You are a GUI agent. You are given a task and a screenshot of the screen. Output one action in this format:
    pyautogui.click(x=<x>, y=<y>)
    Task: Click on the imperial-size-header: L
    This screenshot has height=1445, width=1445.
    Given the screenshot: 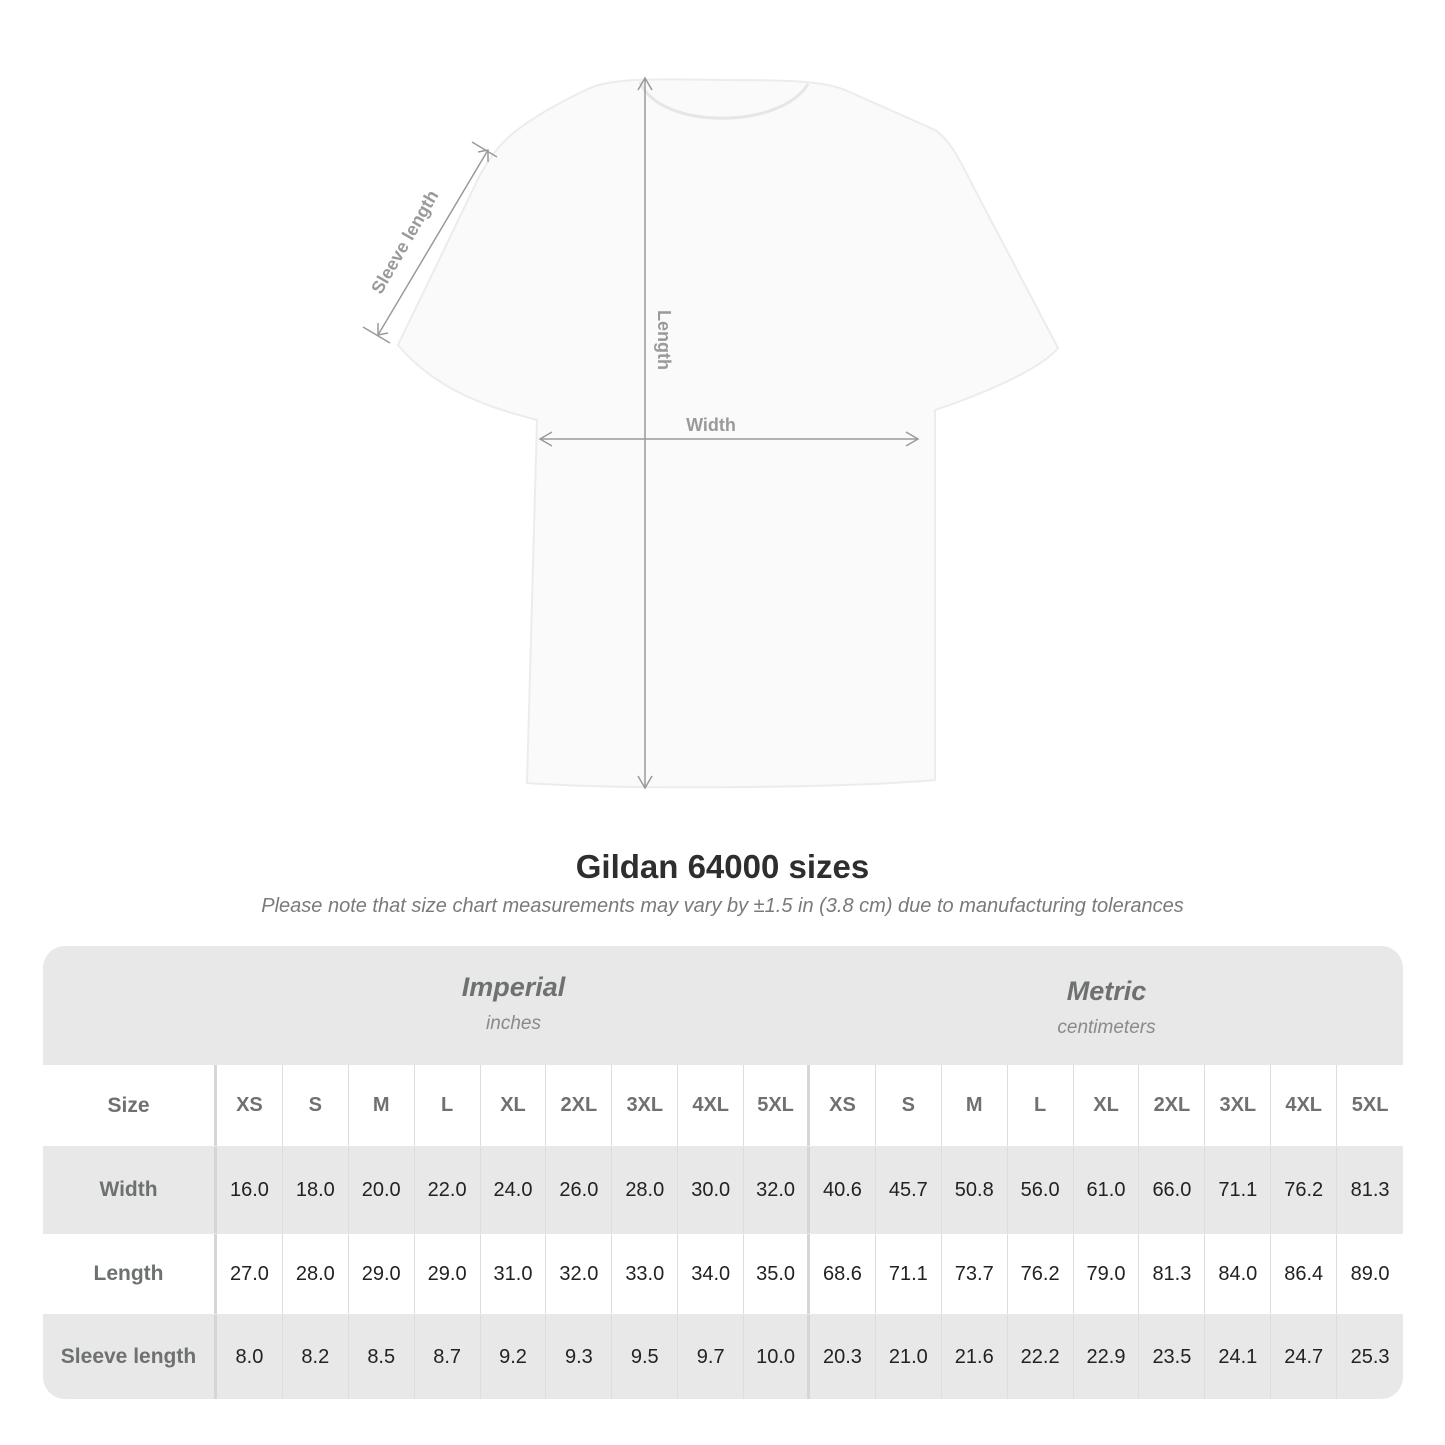 What is the action you would take?
    pyautogui.click(x=448, y=1105)
    